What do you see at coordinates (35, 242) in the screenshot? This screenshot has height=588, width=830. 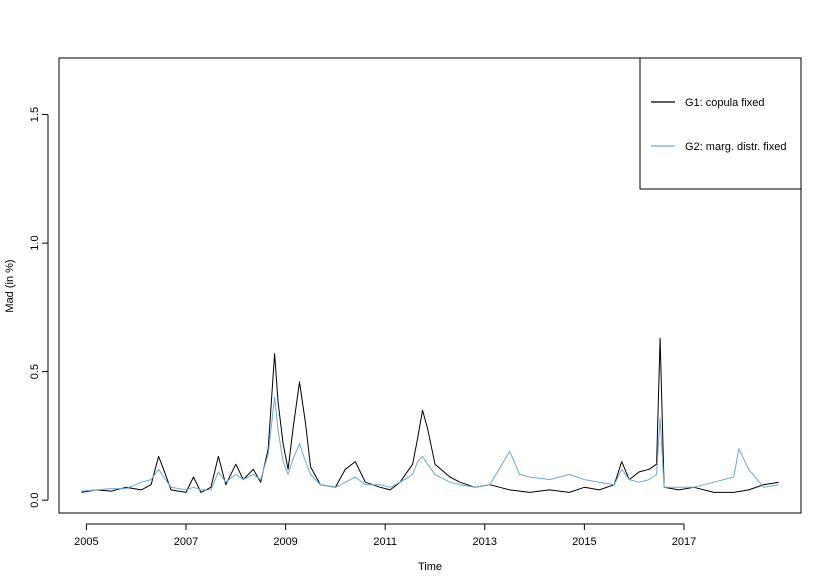 I see `y-tick-label: 1.0` at bounding box center [35, 242].